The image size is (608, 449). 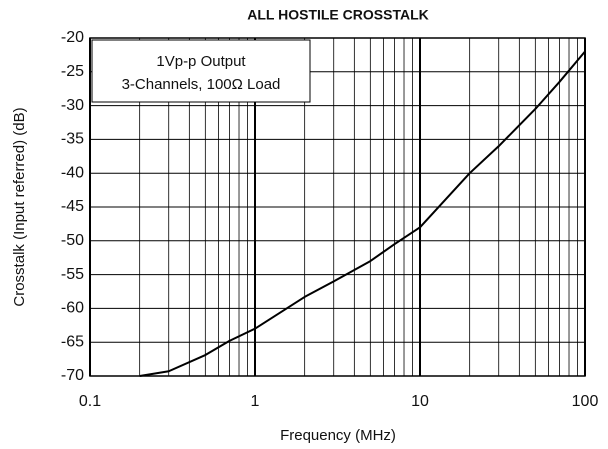 I want to click on x-tick-label: 10, so click(x=420, y=401).